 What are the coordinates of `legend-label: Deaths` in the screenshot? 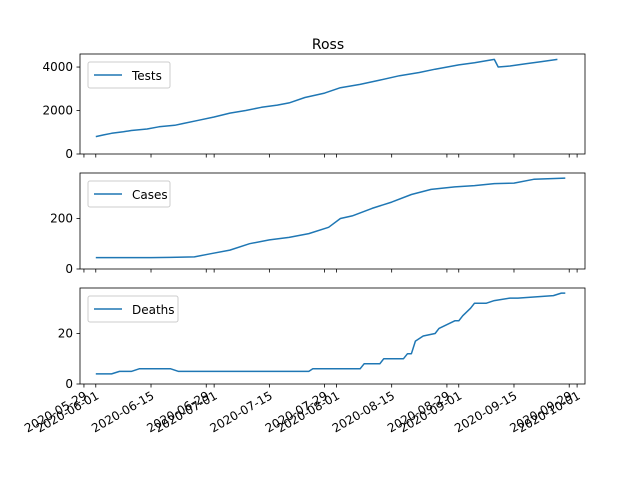 It's located at (153, 310).